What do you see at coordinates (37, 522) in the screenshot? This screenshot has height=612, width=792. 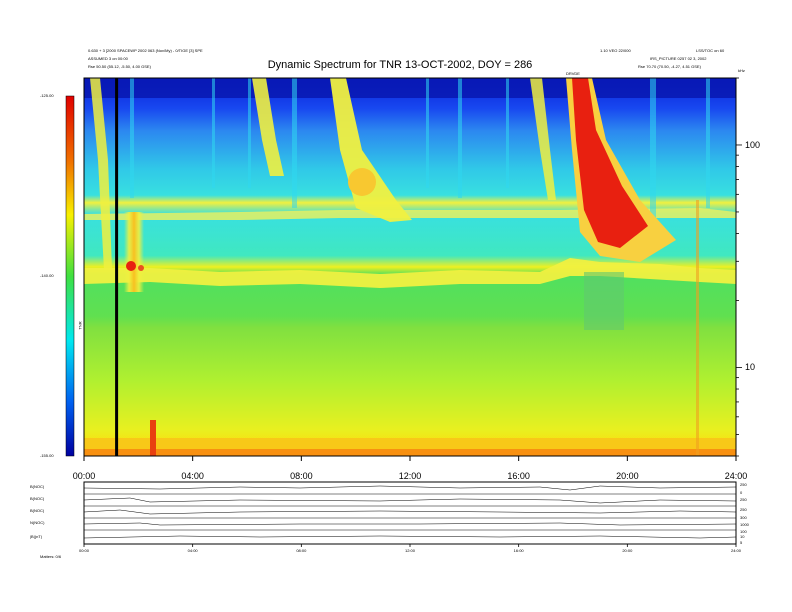 I see `panel-label: N(NOC)` at bounding box center [37, 522].